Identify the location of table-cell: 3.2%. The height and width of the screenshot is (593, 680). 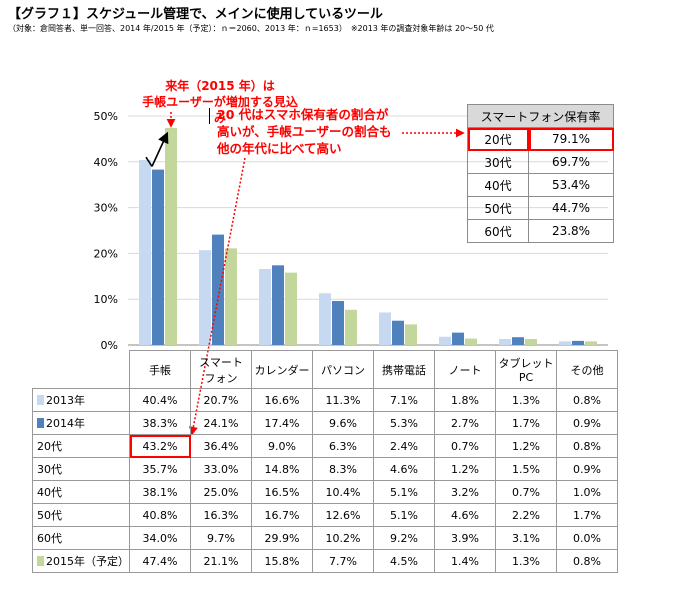
(465, 492).